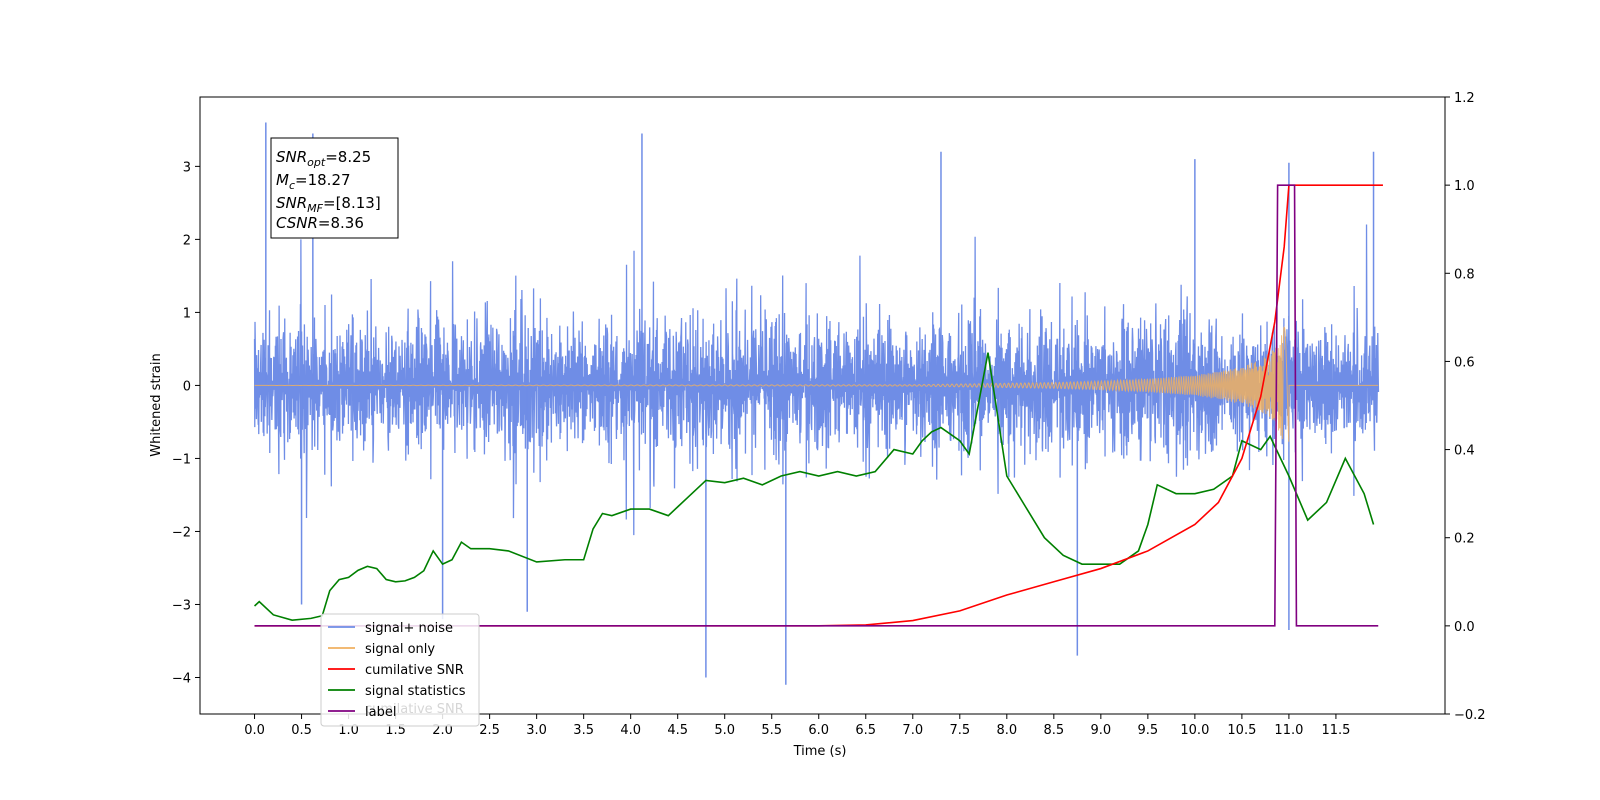 The height and width of the screenshot is (800, 1600). Describe the element at coordinates (959, 730) in the screenshot. I see `x-tick-label-15: 7.5` at that location.